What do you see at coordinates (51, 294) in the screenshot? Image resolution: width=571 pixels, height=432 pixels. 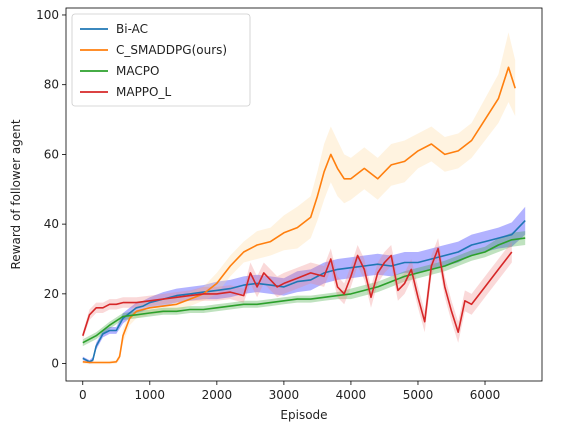 I see `y-tick-label: 20` at bounding box center [51, 294].